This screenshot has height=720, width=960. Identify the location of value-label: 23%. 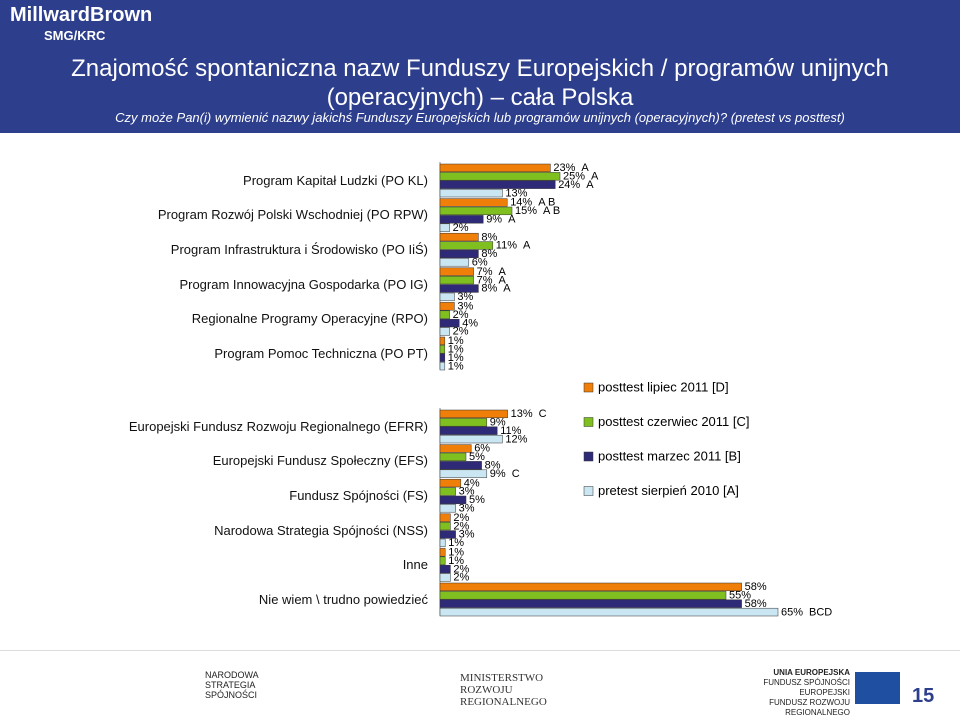
(564, 168).